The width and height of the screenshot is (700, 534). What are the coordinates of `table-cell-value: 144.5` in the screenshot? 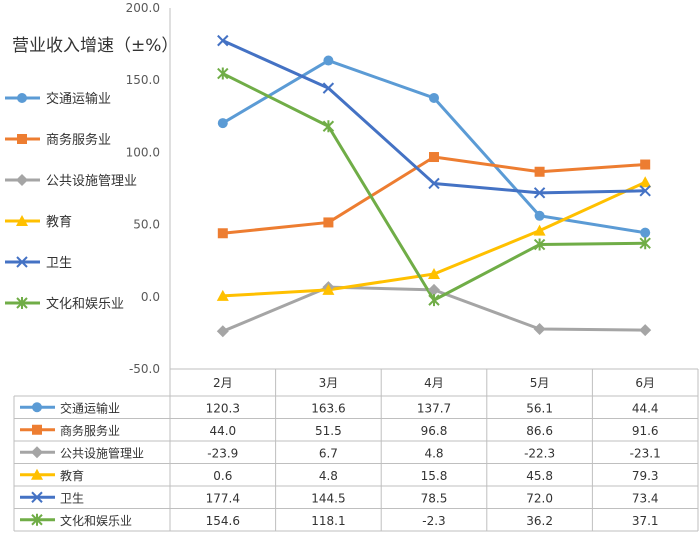 It's located at (328, 498).